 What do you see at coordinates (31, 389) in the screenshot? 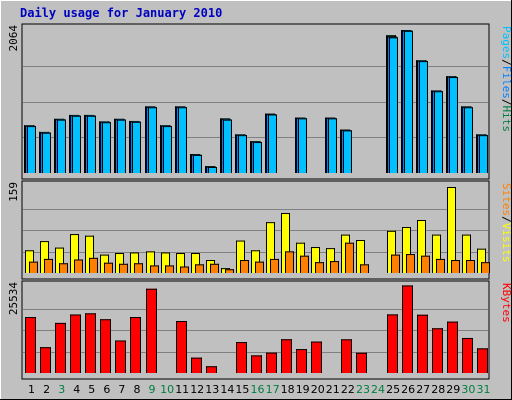
I see `day-label: 1` at bounding box center [31, 389].